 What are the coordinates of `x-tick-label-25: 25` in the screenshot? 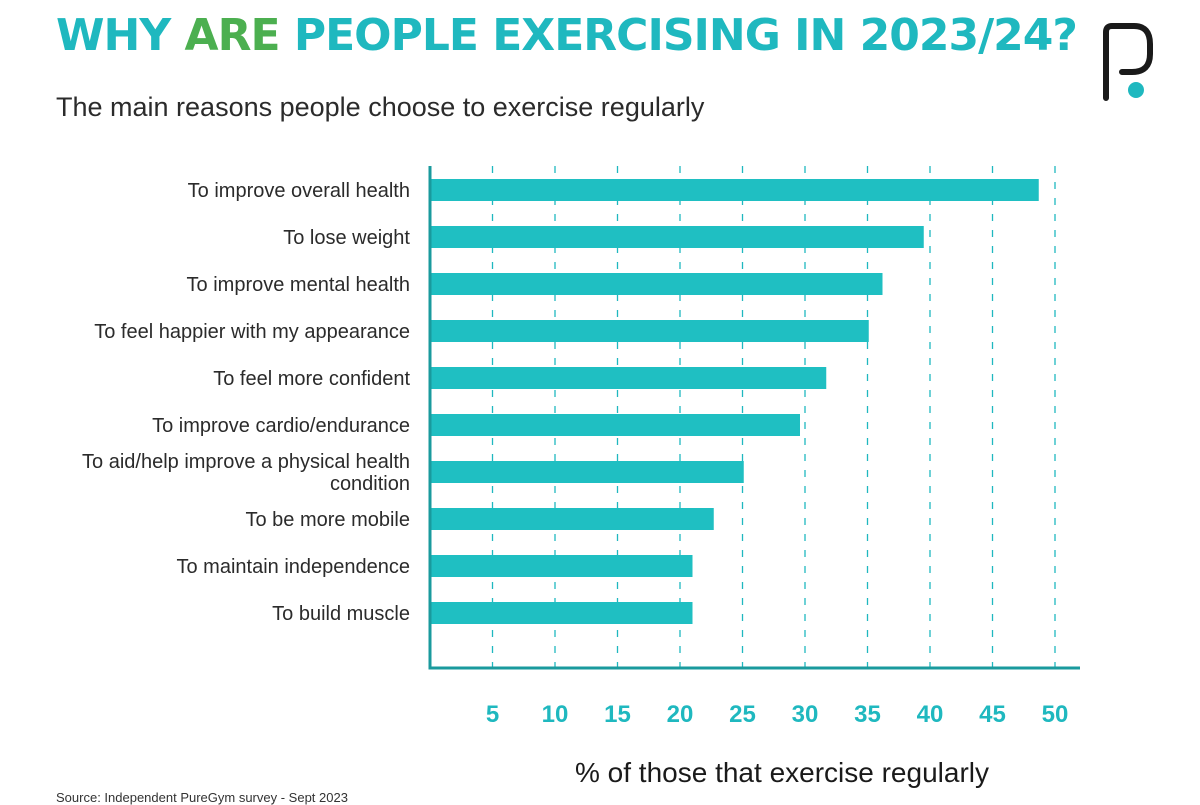 It's located at (742, 714).